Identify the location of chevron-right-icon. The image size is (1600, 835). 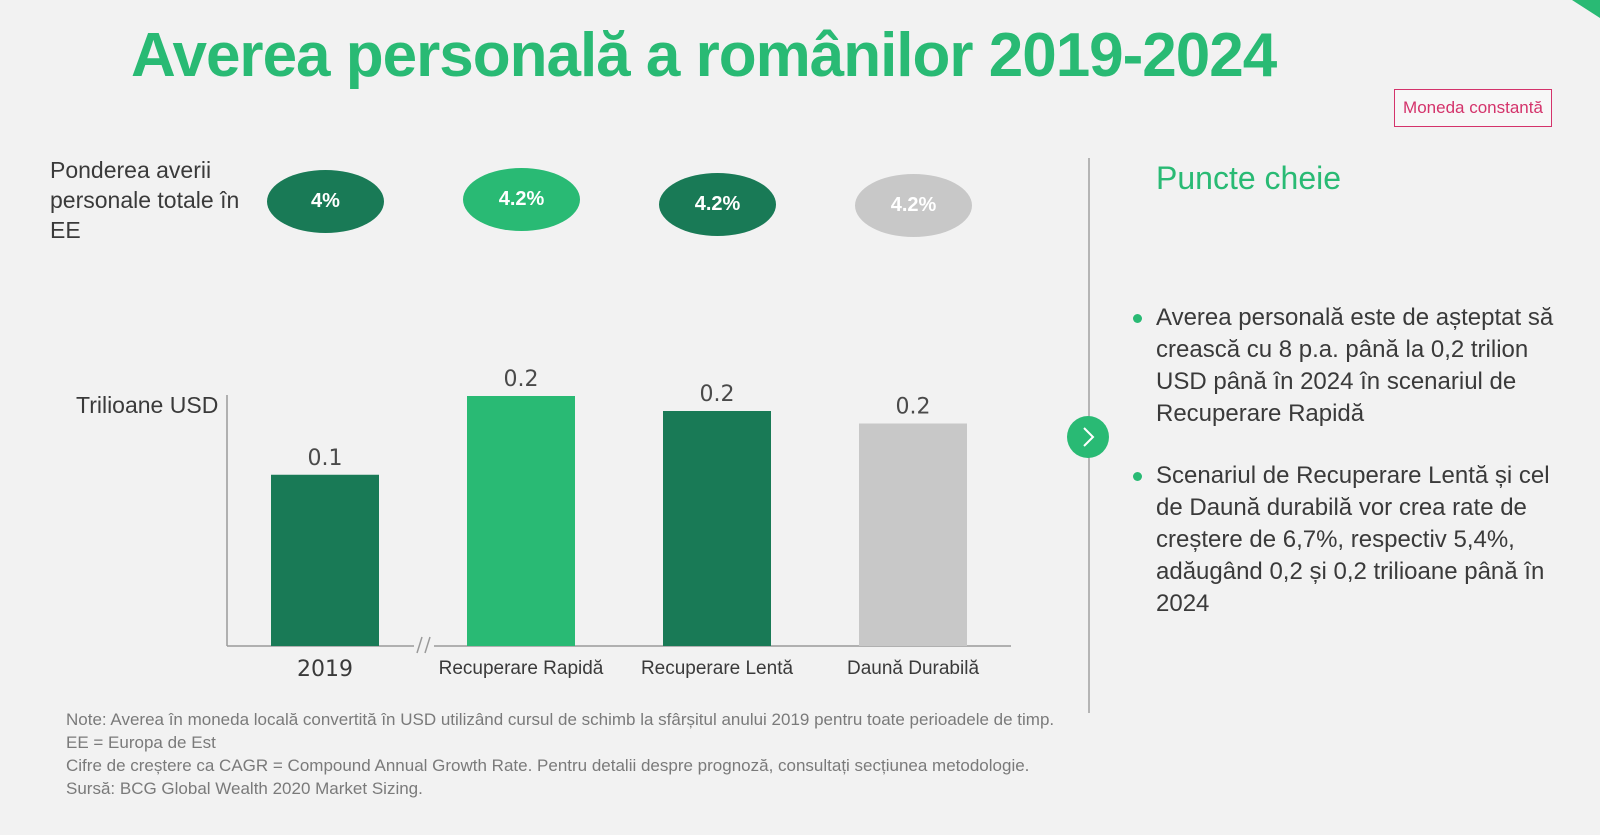
(1089, 437).